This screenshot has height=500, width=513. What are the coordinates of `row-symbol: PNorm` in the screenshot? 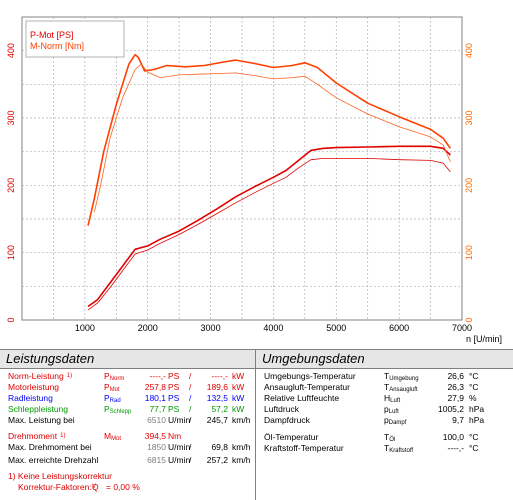 It's located at (114, 376).